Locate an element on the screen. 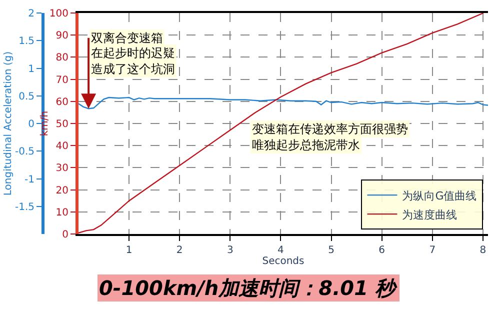 This screenshot has height=324, width=500. y2-tick-label: 20 is located at coordinates (62, 190).